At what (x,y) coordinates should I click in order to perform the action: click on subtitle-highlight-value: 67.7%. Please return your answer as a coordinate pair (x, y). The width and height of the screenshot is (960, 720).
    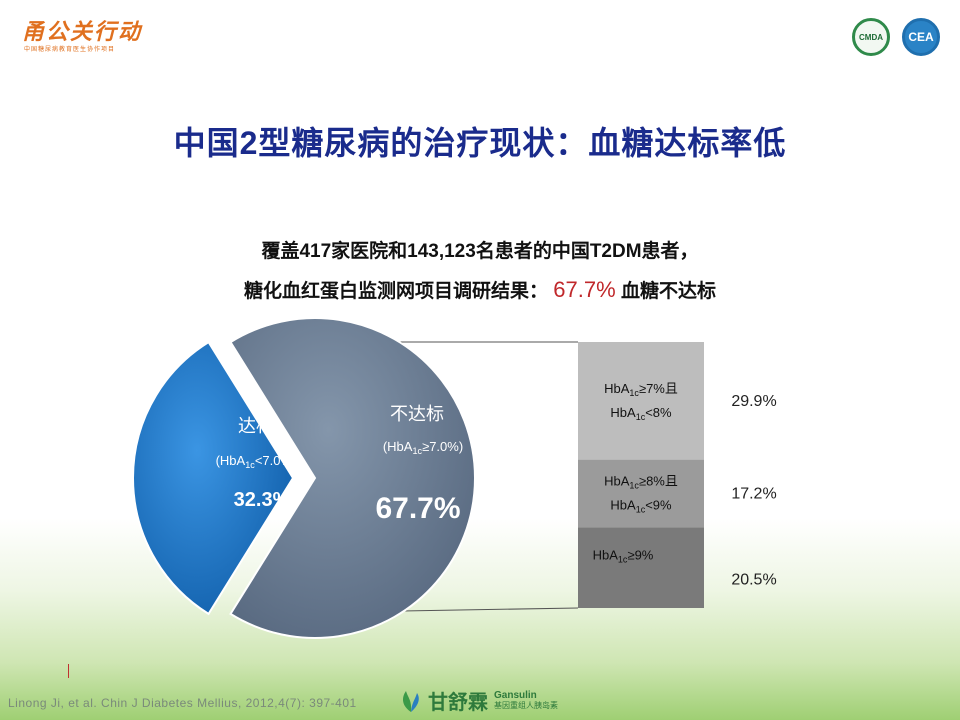
    Looking at the image, I should click on (584, 289).